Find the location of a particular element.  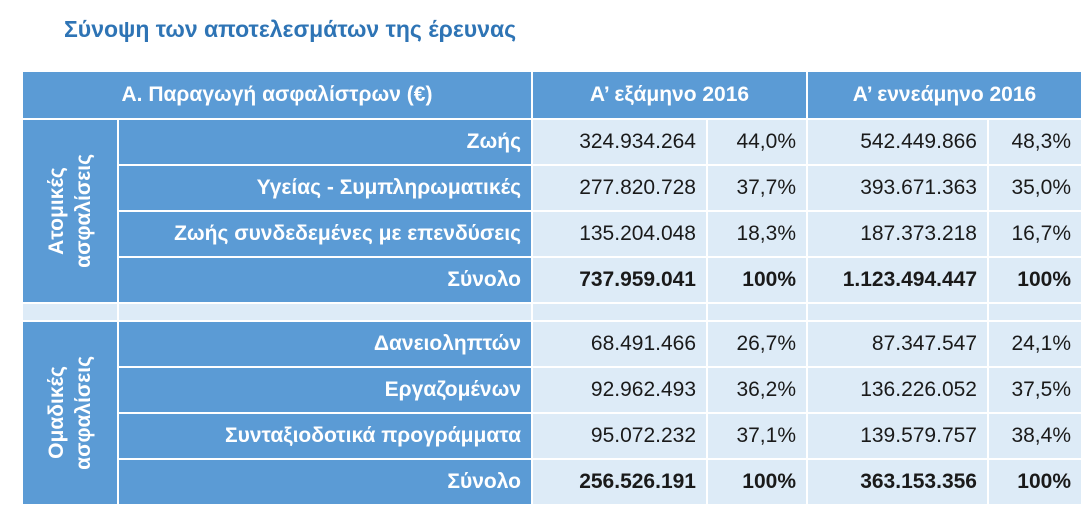

value-period-1: 256.526.191 is located at coordinates (619, 482).